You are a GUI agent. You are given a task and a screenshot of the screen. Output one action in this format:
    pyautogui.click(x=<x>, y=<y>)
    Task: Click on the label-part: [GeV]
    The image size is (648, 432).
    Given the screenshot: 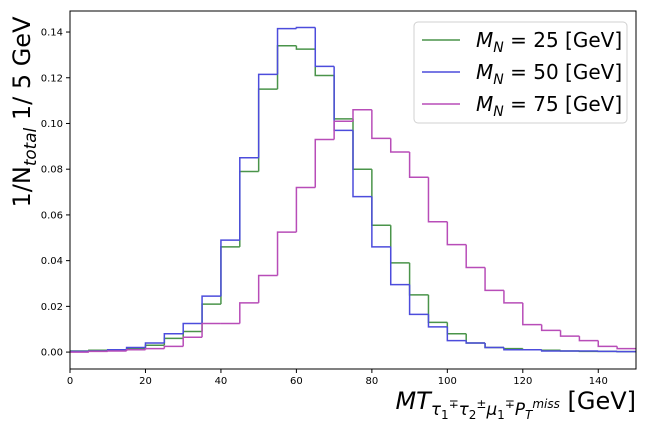 What is the action you would take?
    pyautogui.click(x=598, y=401)
    